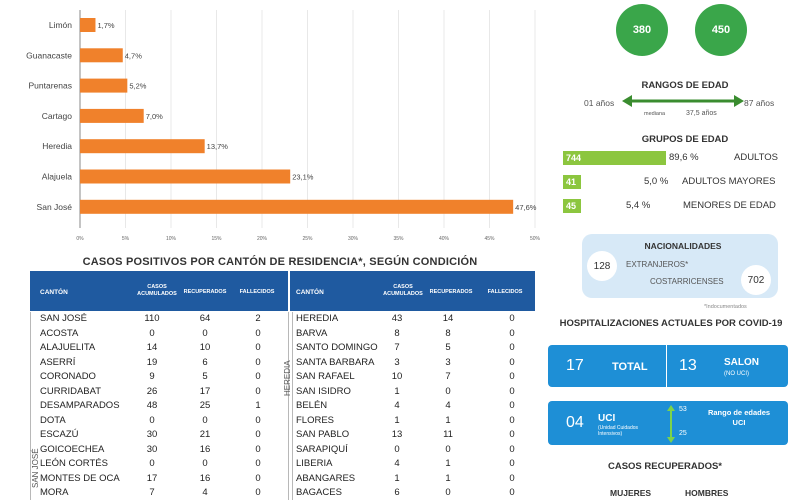 The height and width of the screenshot is (501, 800). I want to click on side-label-san-jose: SAN JOSÉ, so click(35, 468).